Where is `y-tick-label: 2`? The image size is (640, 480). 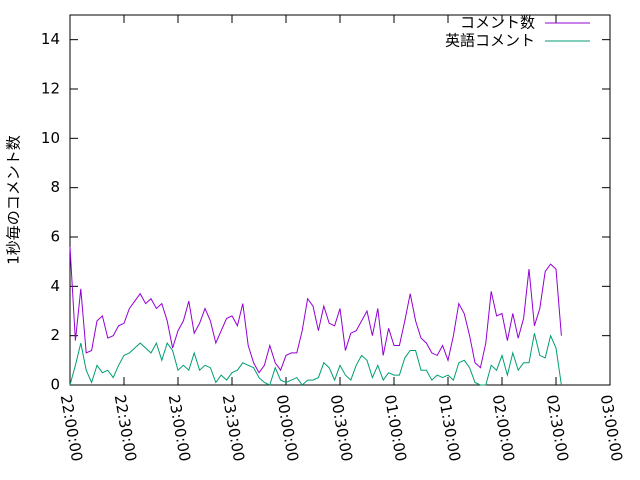
y-tick-label: 2 is located at coordinates (55, 335).